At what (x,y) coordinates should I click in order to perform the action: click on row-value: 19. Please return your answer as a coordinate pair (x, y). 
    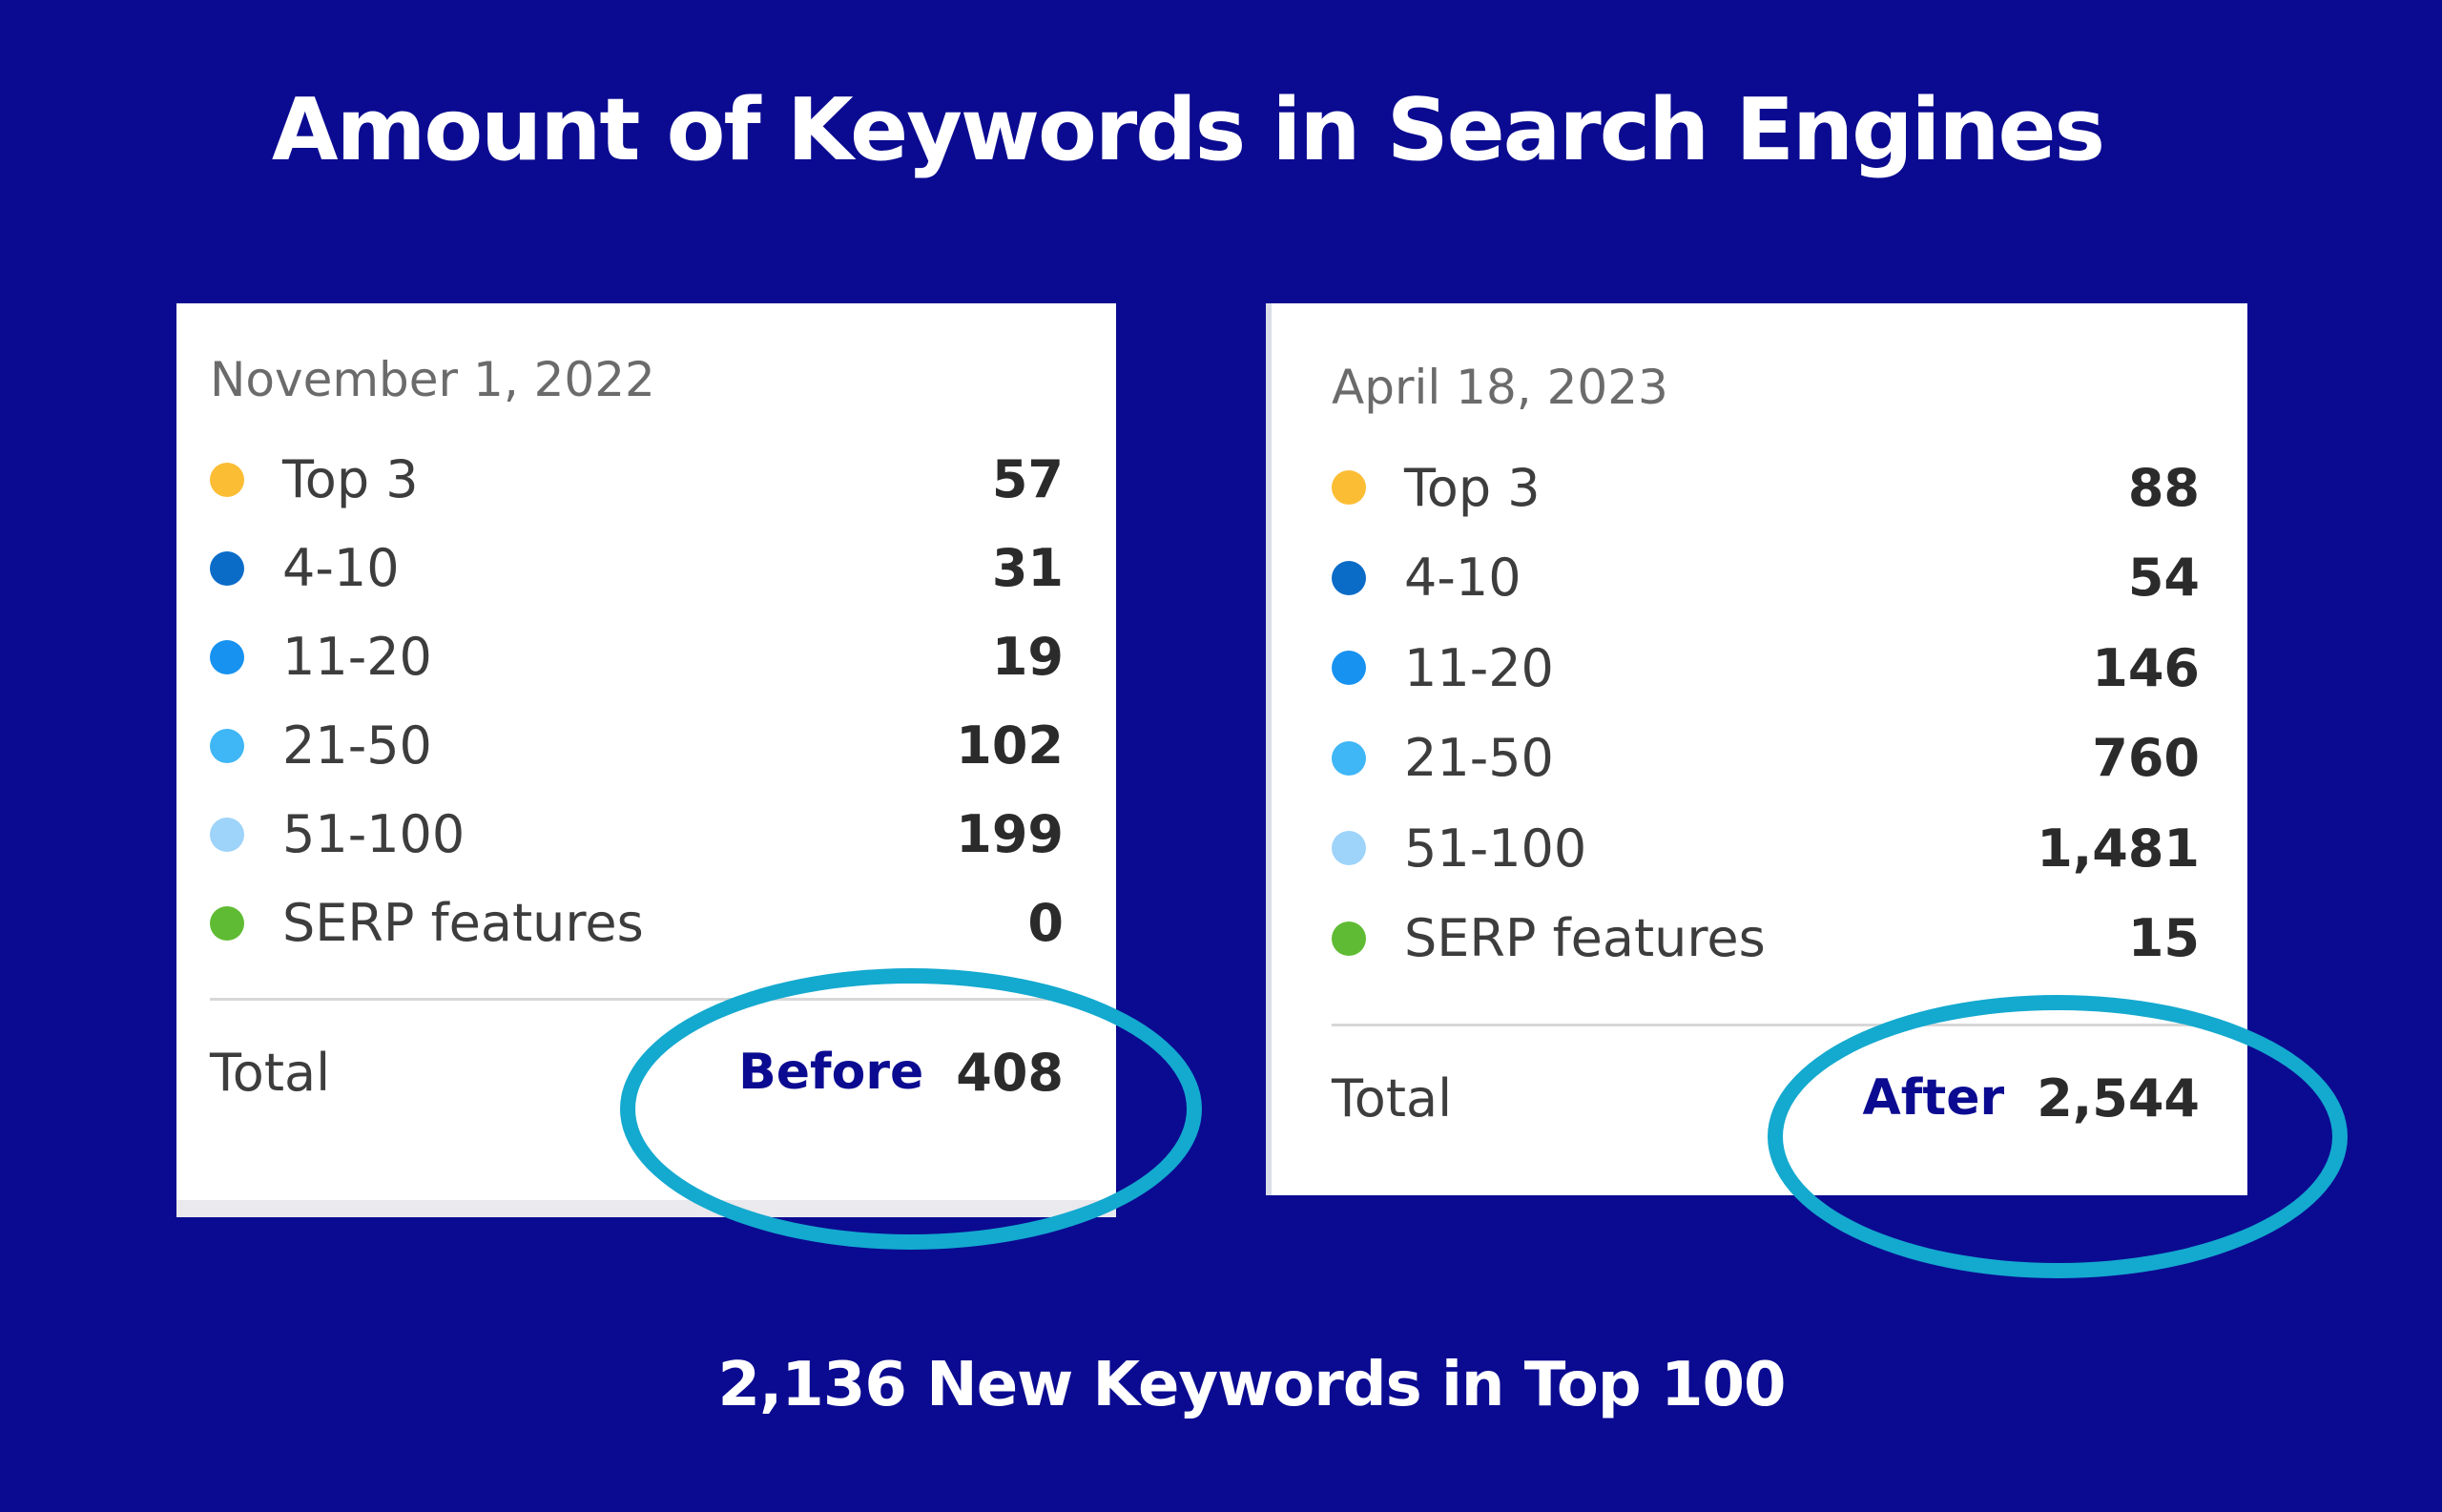
    Looking at the image, I should click on (1027, 657).